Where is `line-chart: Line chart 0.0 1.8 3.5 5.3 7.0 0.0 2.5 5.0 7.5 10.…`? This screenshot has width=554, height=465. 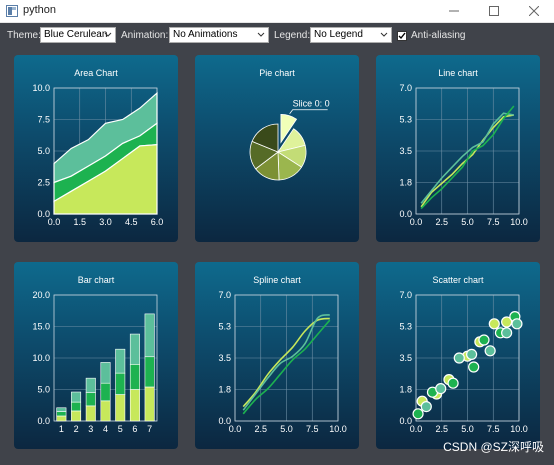 line-chart: Line chart 0.0 1.8 3.5 5.3 7.0 0.0 2.5 5.0 7.5 10.… is located at coordinates (463, 147).